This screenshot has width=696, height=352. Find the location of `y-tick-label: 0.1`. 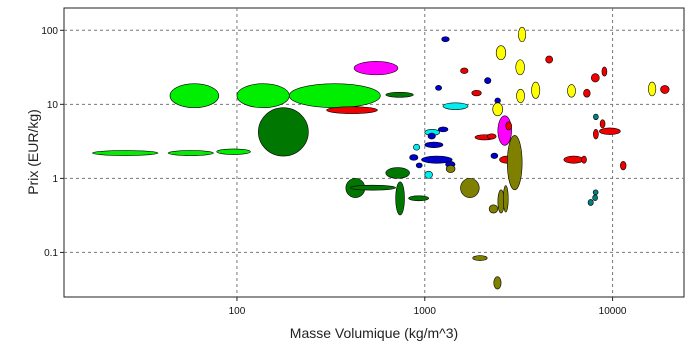

y-tick-label: 0.1 is located at coordinates (51, 253).